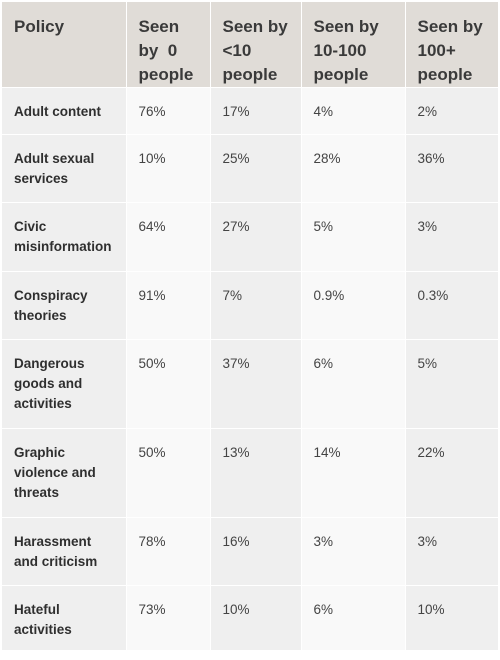  I want to click on policy-cell: Adult sexual services, so click(64, 168).